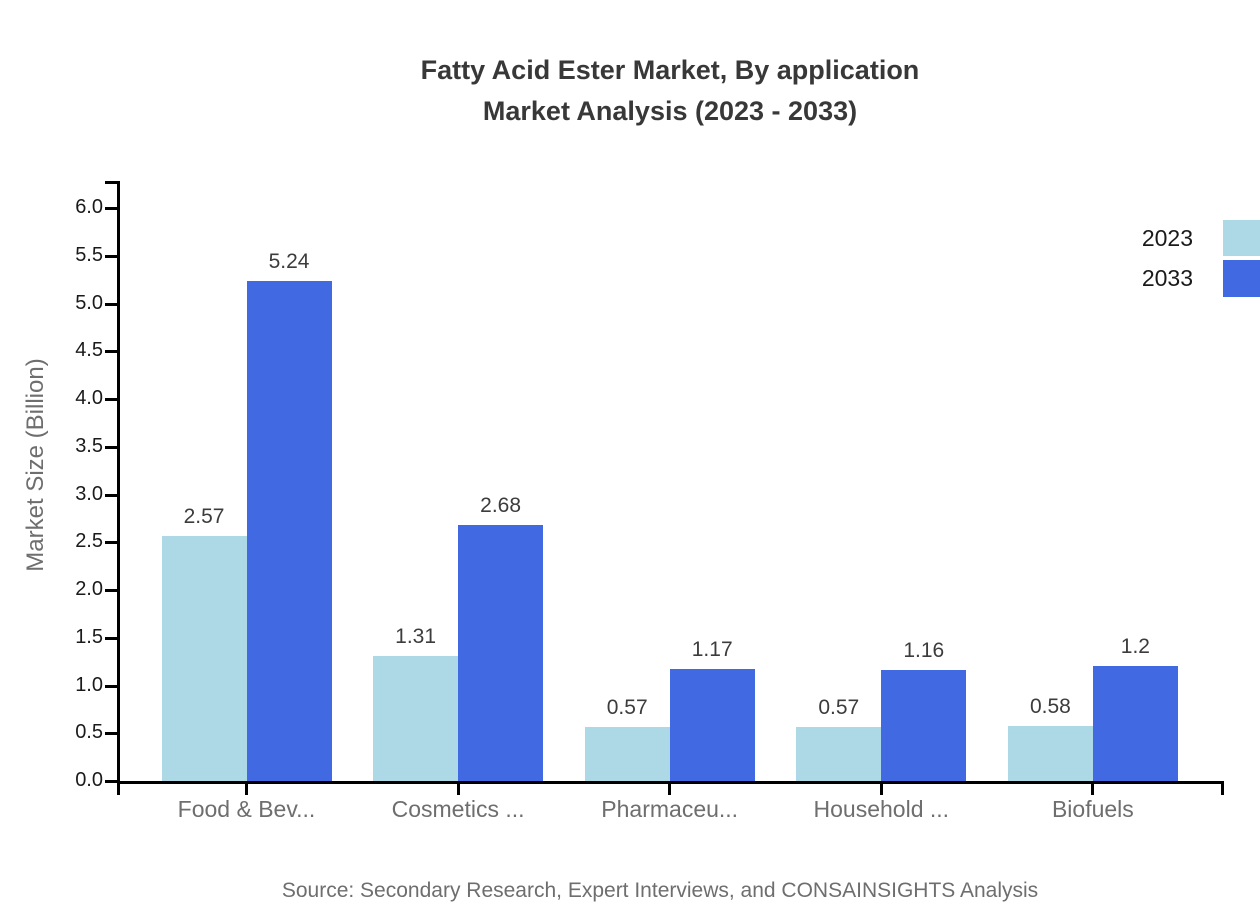  What do you see at coordinates (924, 650) in the screenshot?
I see `bar-value-label: 1.16` at bounding box center [924, 650].